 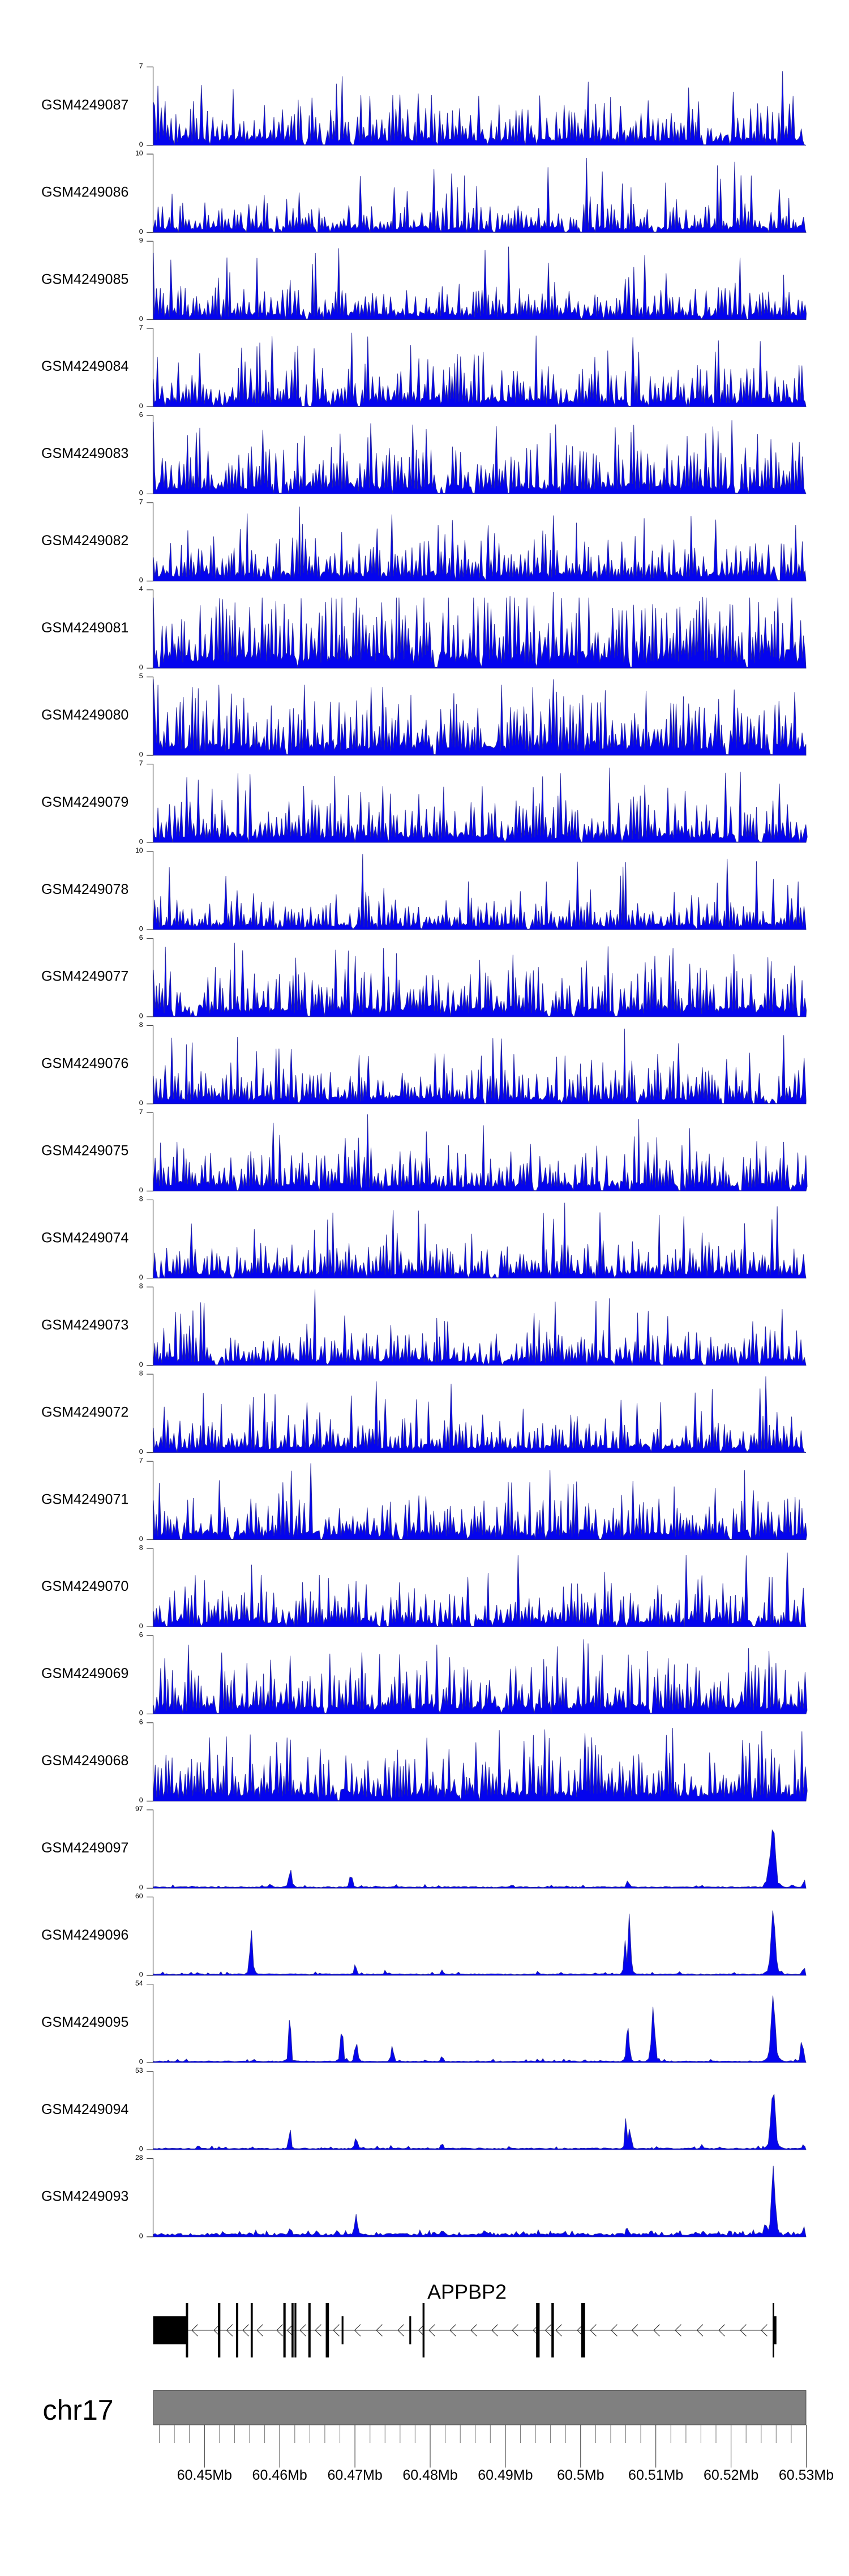 What do you see at coordinates (84, 715) in the screenshot?
I see `svg-text: GSM4249080` at bounding box center [84, 715].